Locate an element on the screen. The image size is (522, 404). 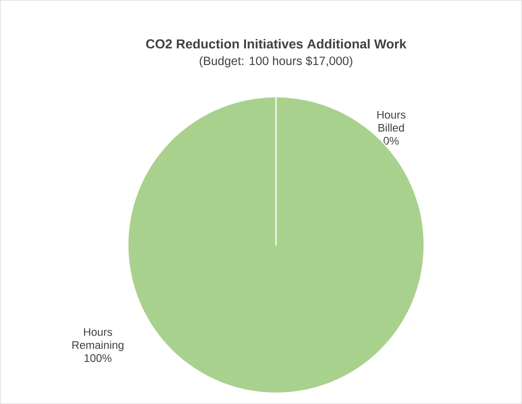
text: 0% is located at coordinates (391, 140).